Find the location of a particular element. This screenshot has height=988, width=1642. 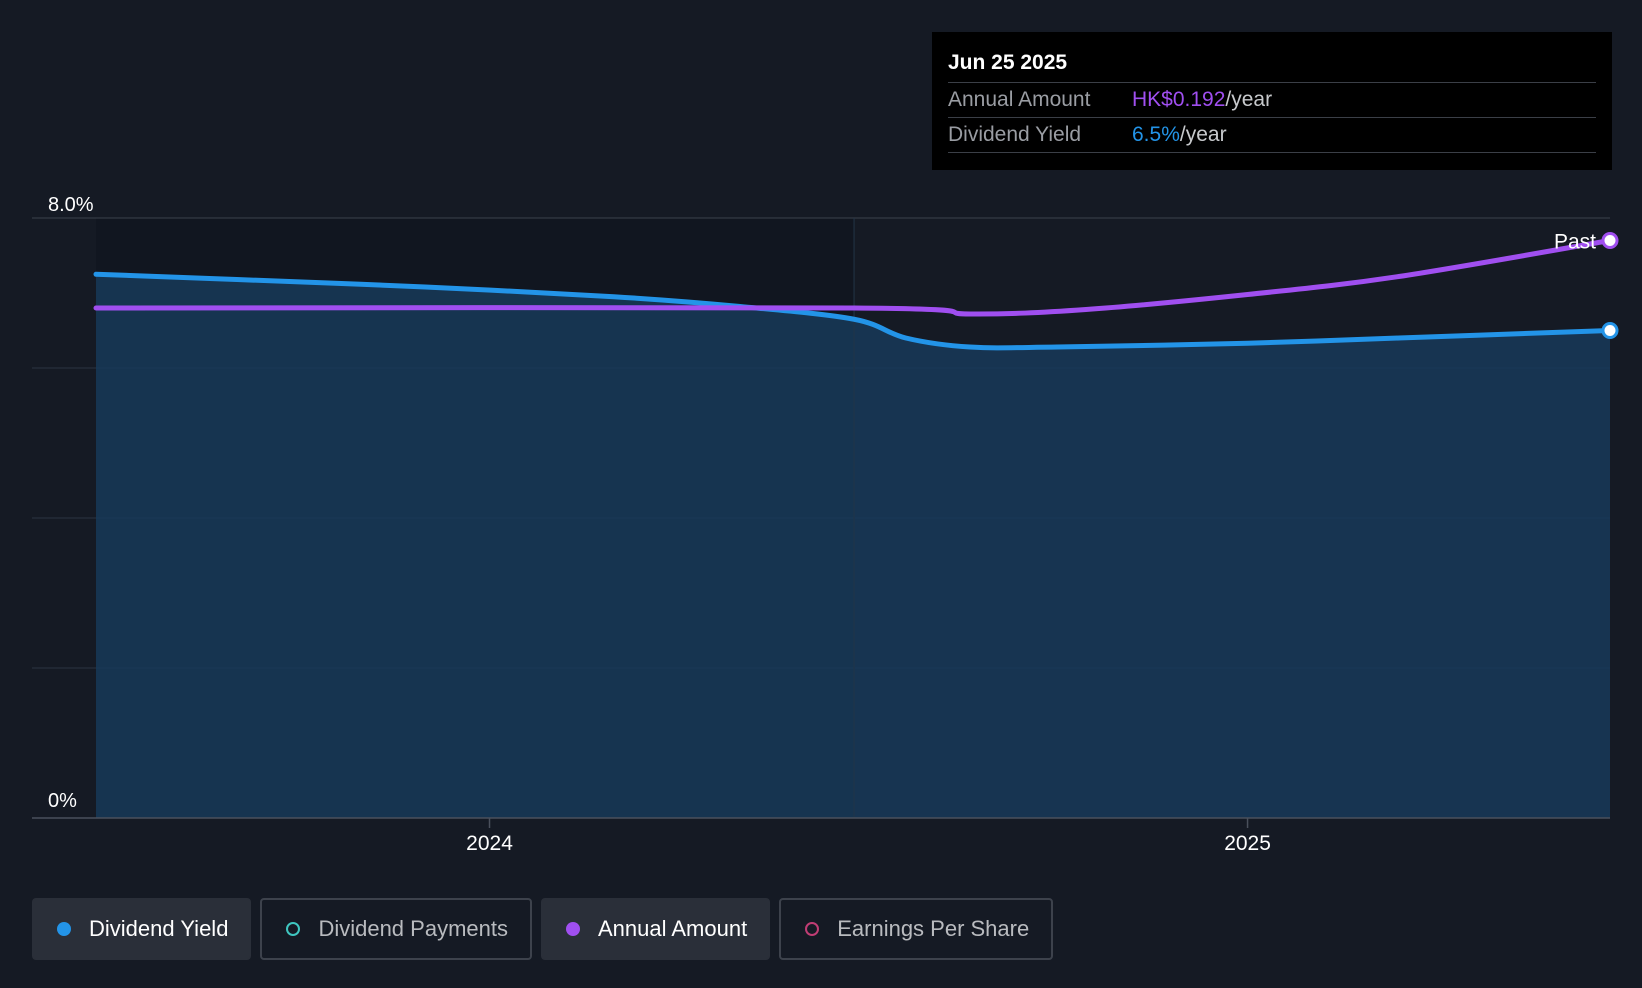

tooltip-amount: 6.5% is located at coordinates (1156, 134).